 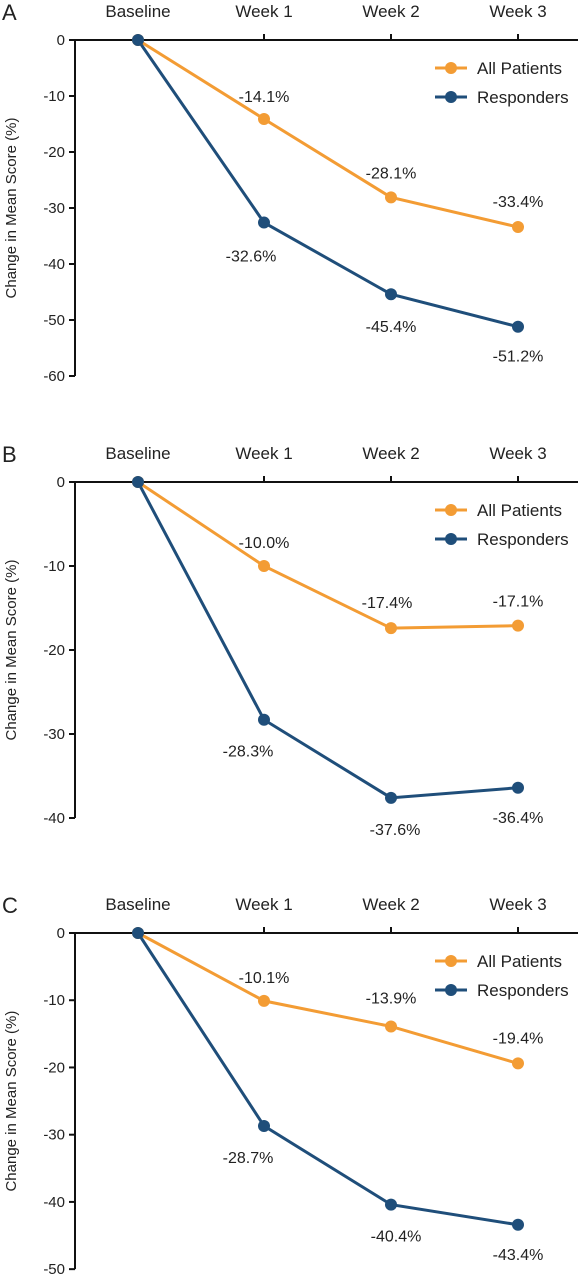 What do you see at coordinates (391, 998) in the screenshot?
I see `data-label: -13.9%` at bounding box center [391, 998].